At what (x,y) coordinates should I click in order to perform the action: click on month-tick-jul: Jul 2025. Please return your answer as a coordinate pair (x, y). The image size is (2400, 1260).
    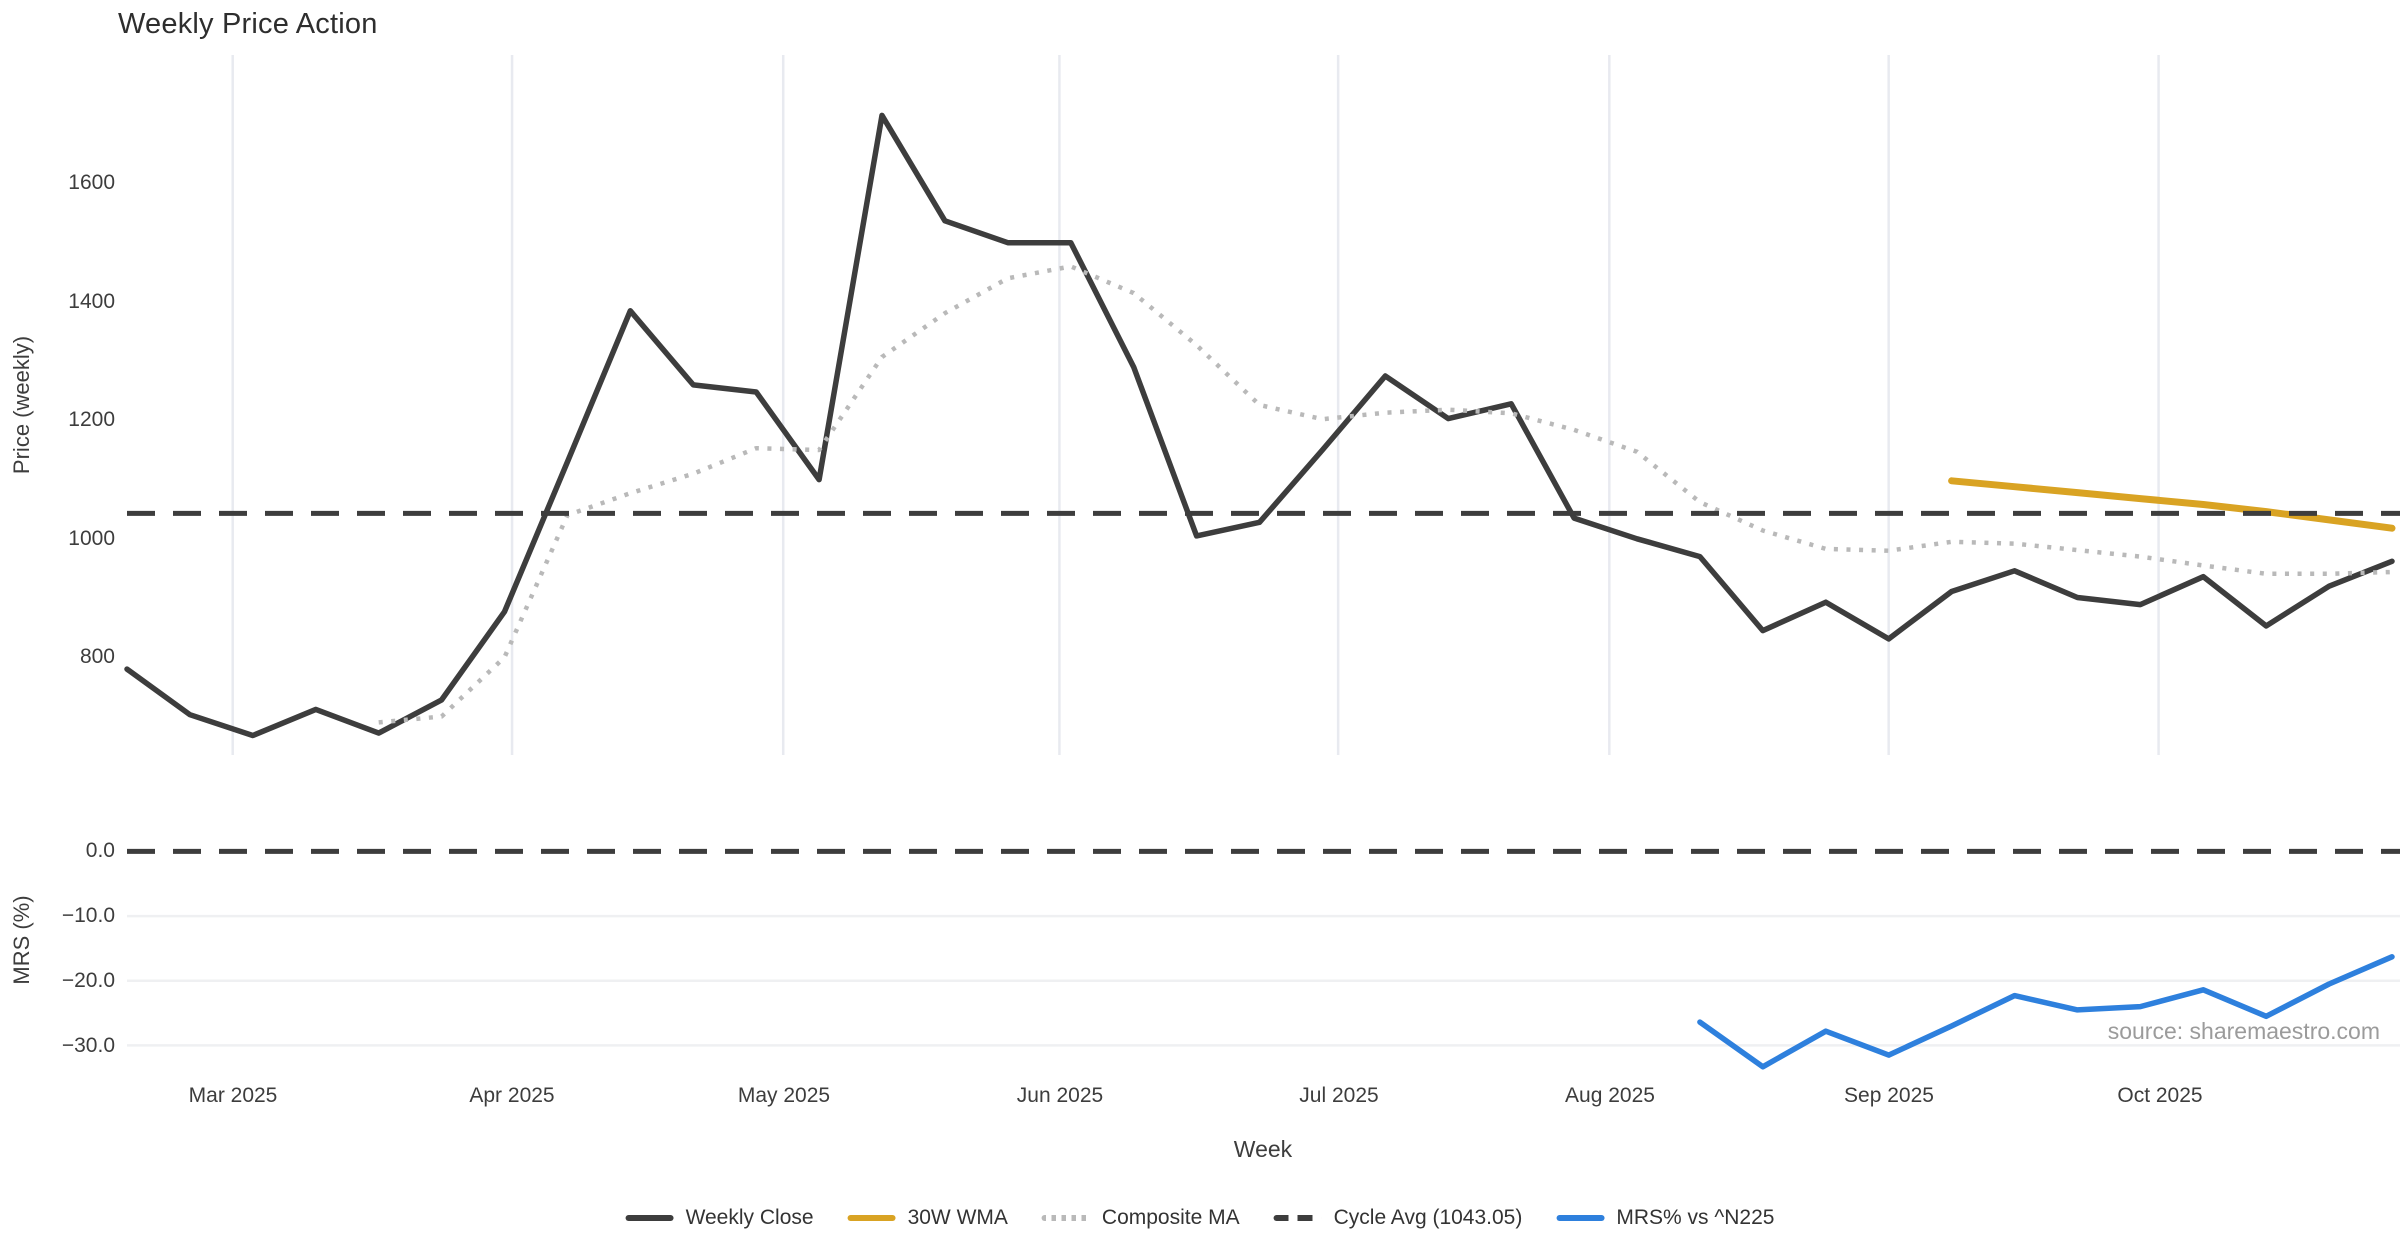
    Looking at the image, I should click on (1339, 1095).